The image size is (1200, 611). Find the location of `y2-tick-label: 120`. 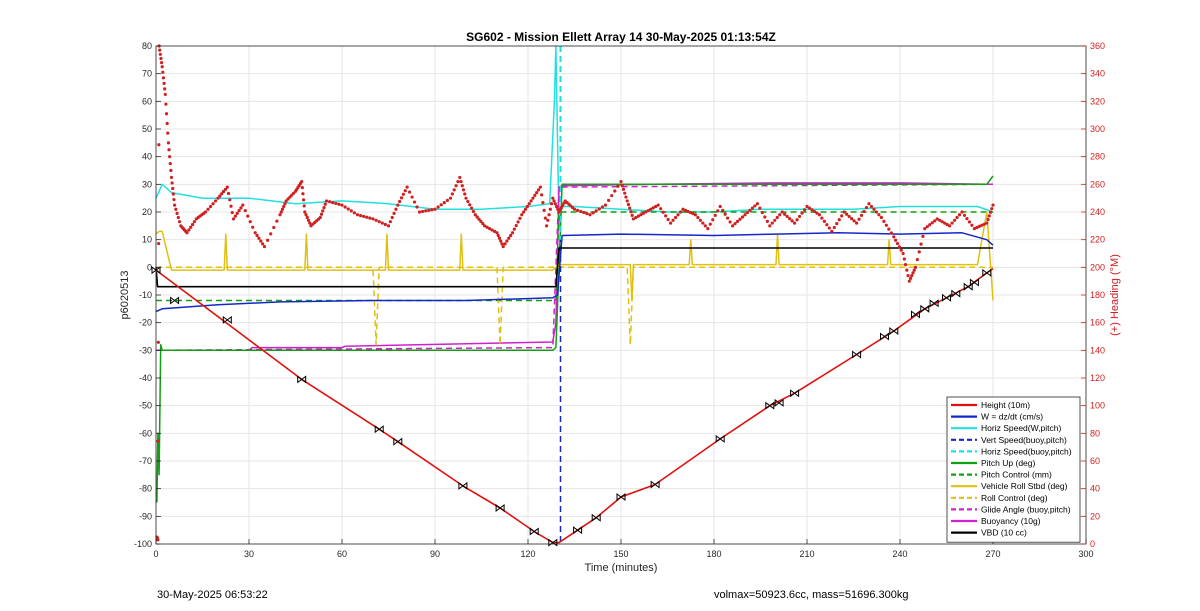

y2-tick-label: 120 is located at coordinates (1097, 378).